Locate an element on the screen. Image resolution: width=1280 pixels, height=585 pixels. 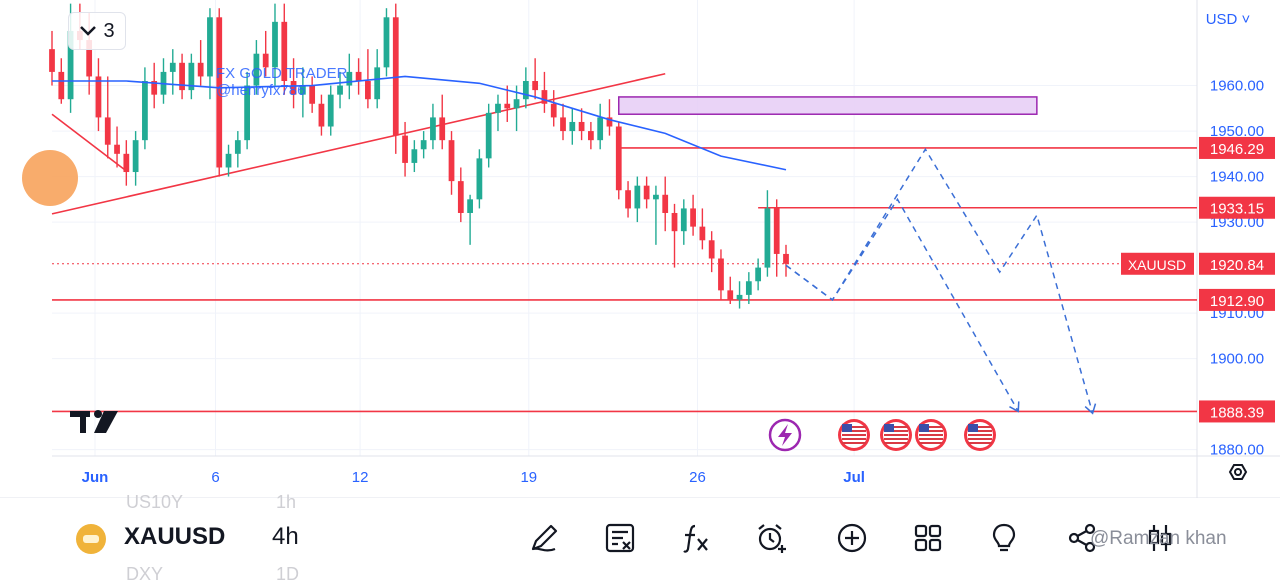
user-watermark: @Ramzan khan is located at coordinates (1158, 538).